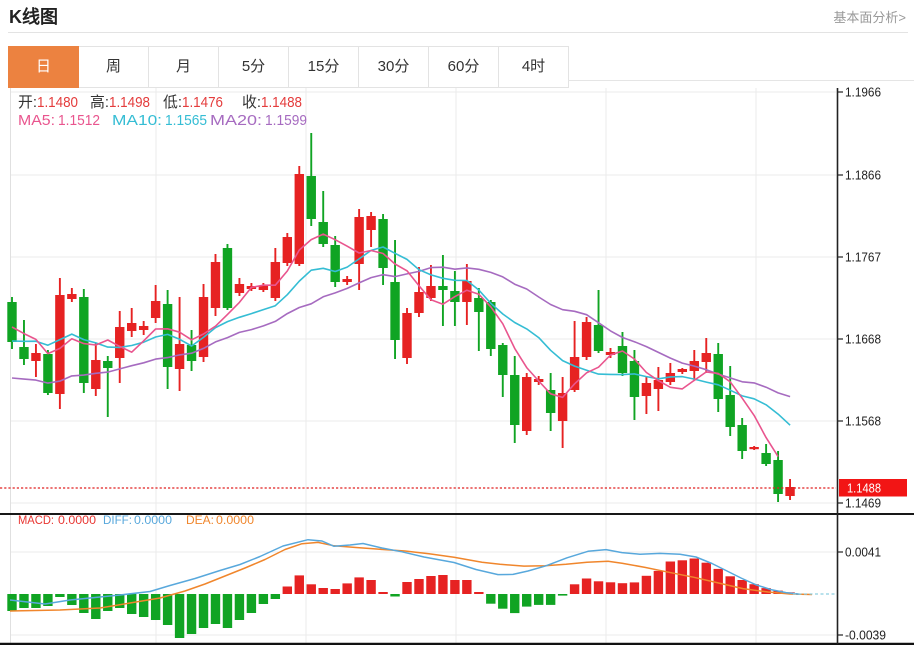  Describe the element at coordinates (236, 120) in the screenshot. I see `svg-text: MA20:` at that location.